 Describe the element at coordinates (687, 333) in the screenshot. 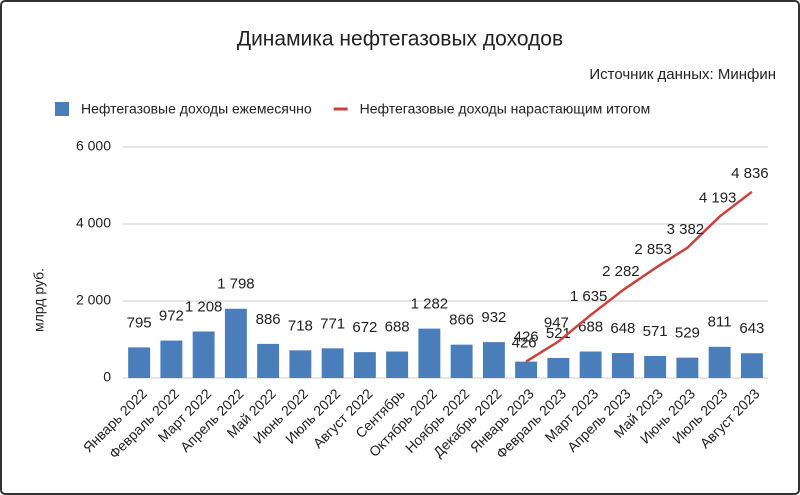

I see `bar-value-label: 529` at that location.